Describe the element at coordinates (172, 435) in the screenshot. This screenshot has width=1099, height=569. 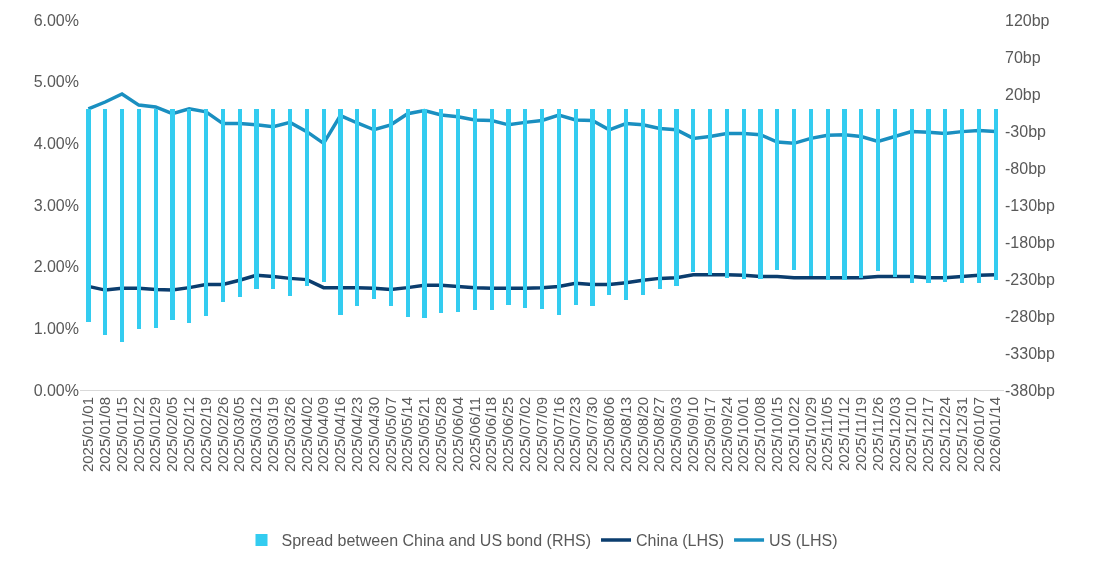
I see `x-tick-label: 2025/02/05` at that location.